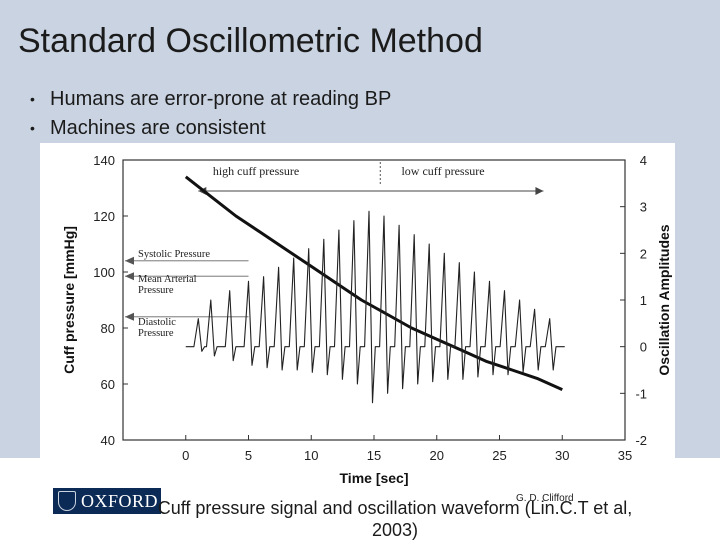 The height and width of the screenshot is (541, 720). Describe the element at coordinates (545, 498) in the screenshot. I see `author-credit: G. D. Clifford` at that location.